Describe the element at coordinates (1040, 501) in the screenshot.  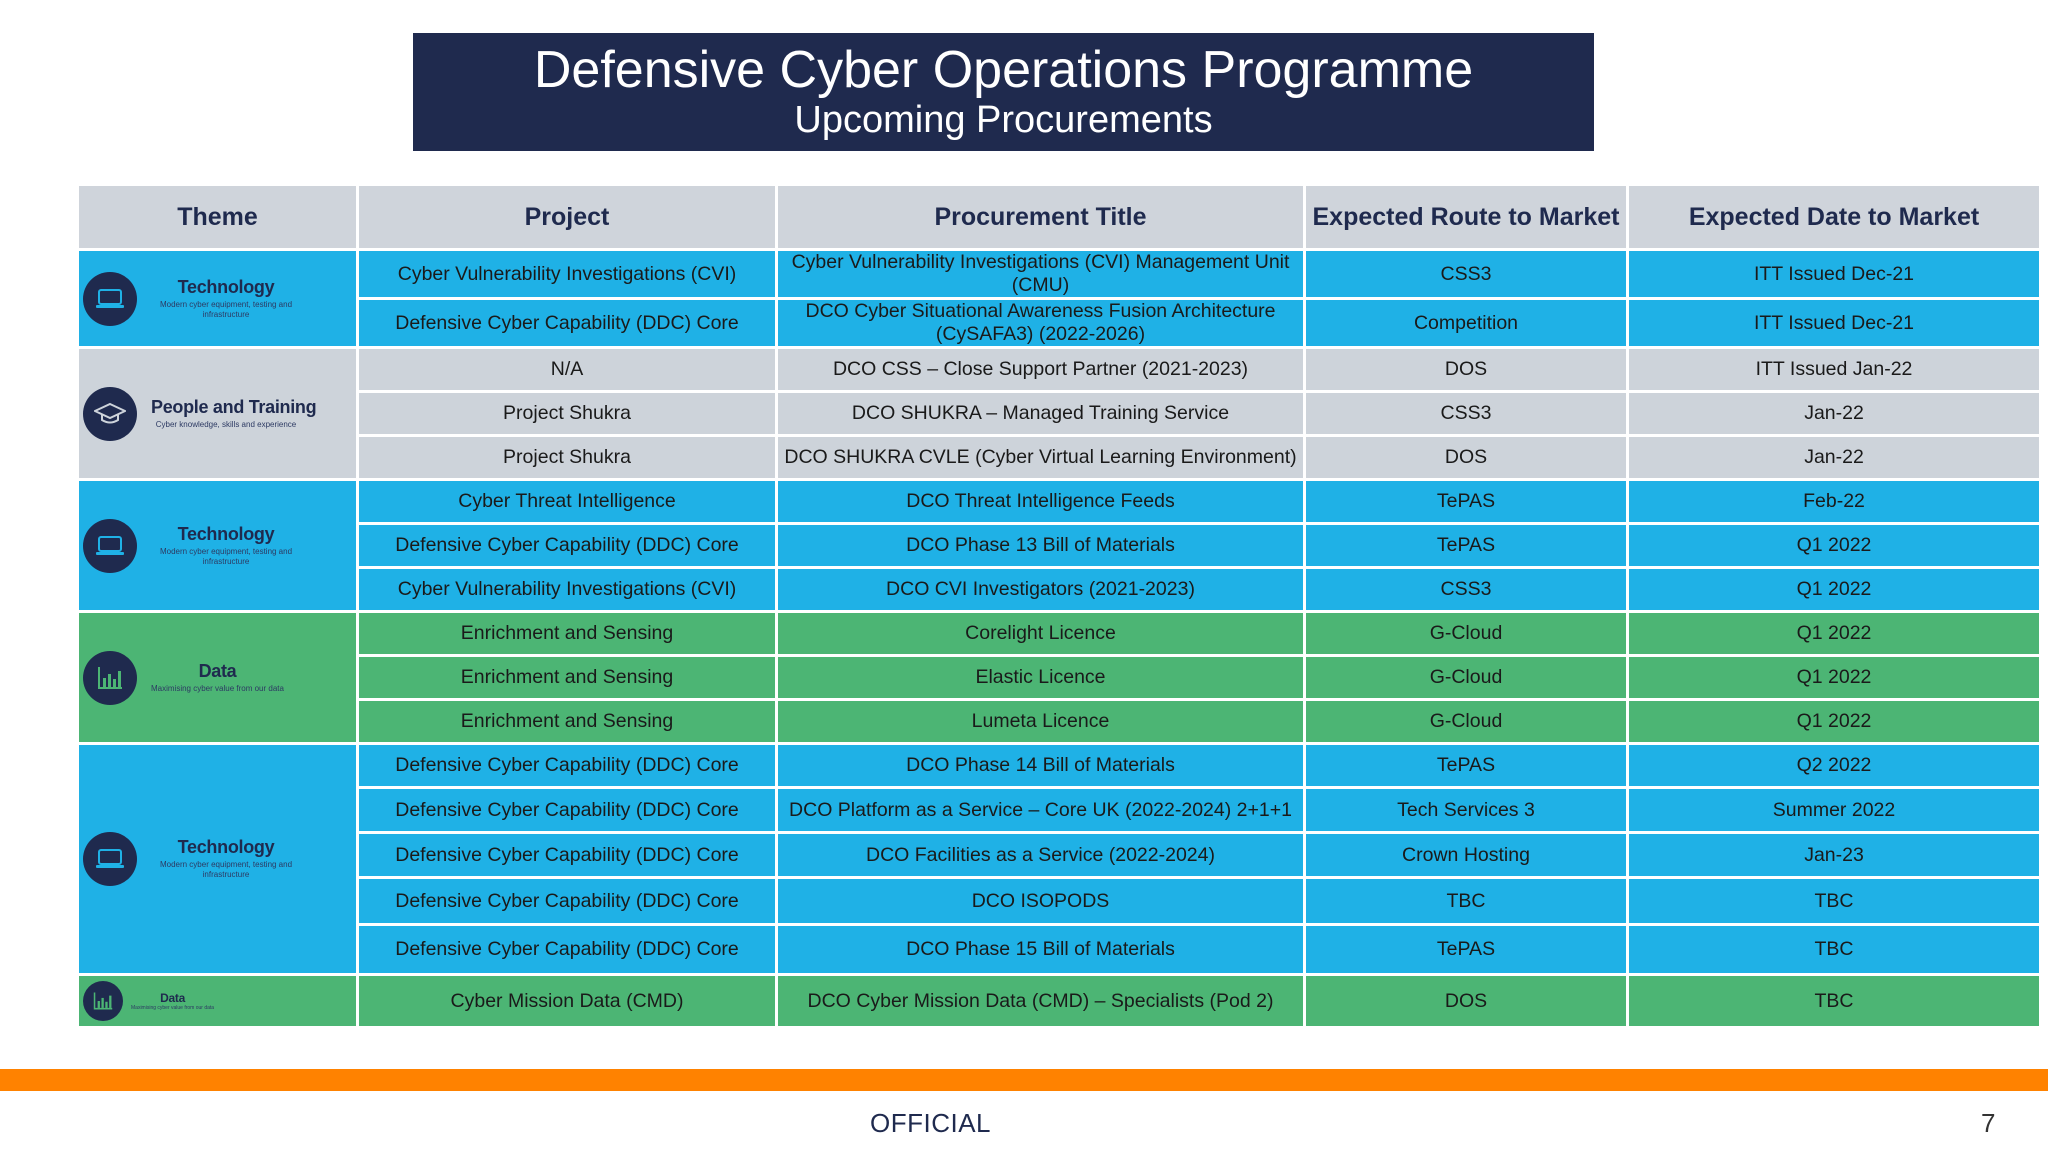
I see `procurement-title-cell: DCO Threat Intelligence Feeds` at that location.